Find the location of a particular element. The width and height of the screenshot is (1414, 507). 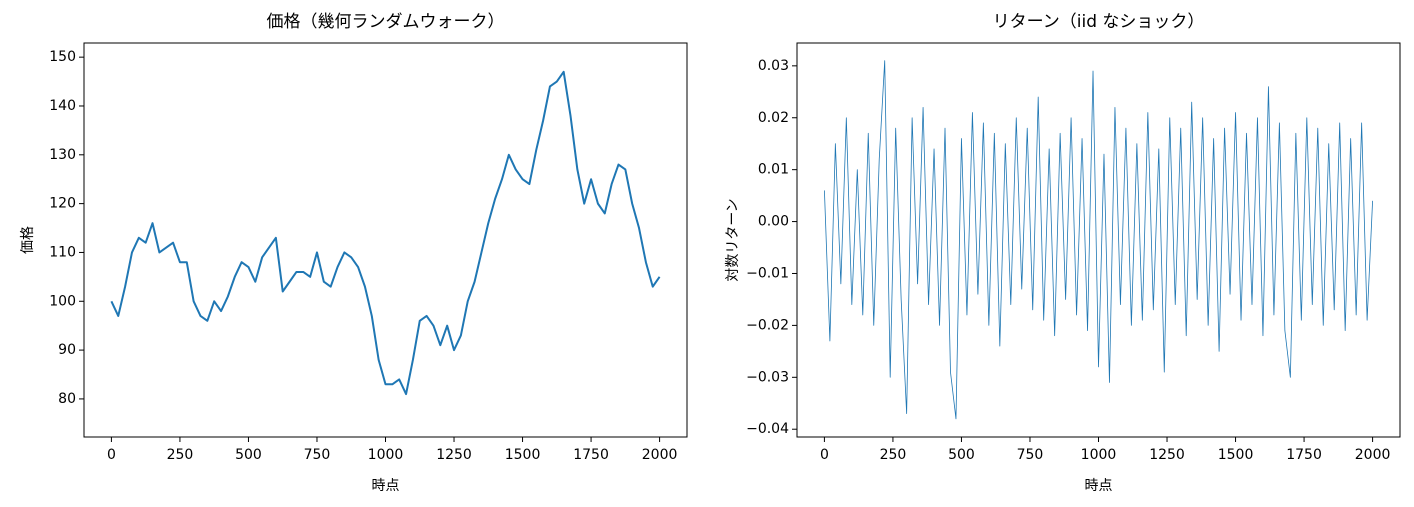

y-tick-label: 140 is located at coordinates (62, 106).